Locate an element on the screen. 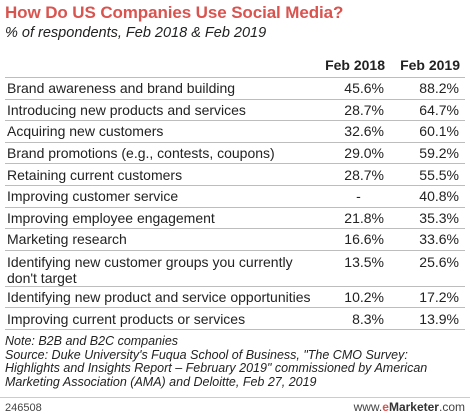 This screenshot has width=470, height=419. value-feb-2019: 40.8% is located at coordinates (427, 196).